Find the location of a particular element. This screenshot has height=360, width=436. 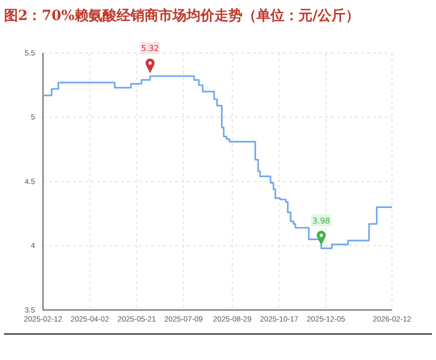

chart-title: 图2：70%赖氨酸经销商市场均价走势（单位：元/公斤） is located at coordinates (182, 15).